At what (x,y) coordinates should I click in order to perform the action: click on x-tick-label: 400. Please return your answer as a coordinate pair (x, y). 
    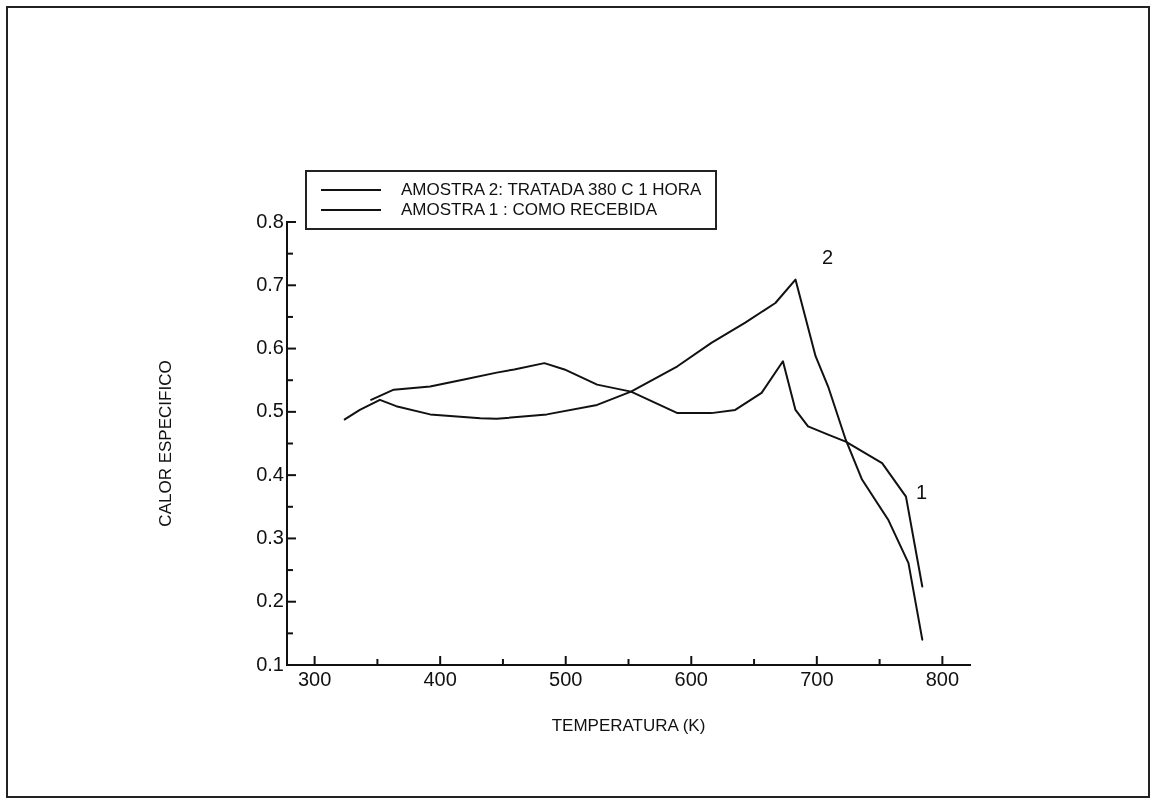
    Looking at the image, I should click on (440, 678).